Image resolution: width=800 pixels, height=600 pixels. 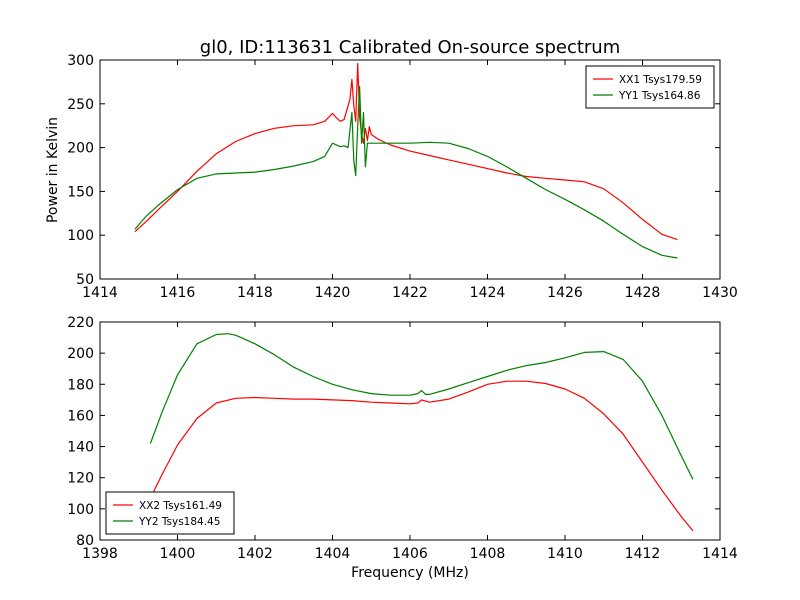 I want to click on top-x-tick-label: 1428, so click(x=643, y=293).